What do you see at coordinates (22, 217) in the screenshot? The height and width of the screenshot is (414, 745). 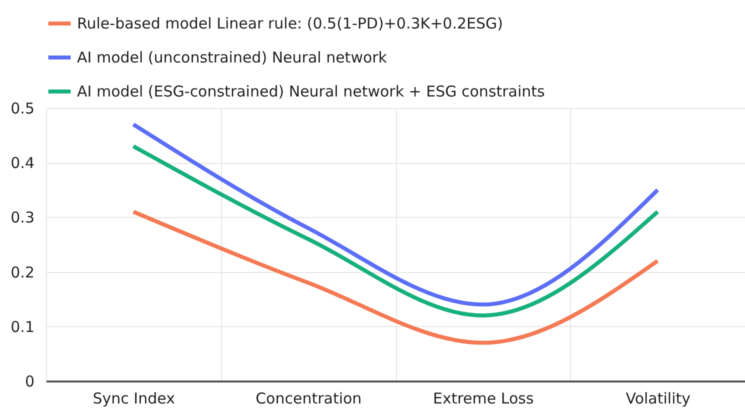 I see `y-tick-label: 0.3` at bounding box center [22, 217].